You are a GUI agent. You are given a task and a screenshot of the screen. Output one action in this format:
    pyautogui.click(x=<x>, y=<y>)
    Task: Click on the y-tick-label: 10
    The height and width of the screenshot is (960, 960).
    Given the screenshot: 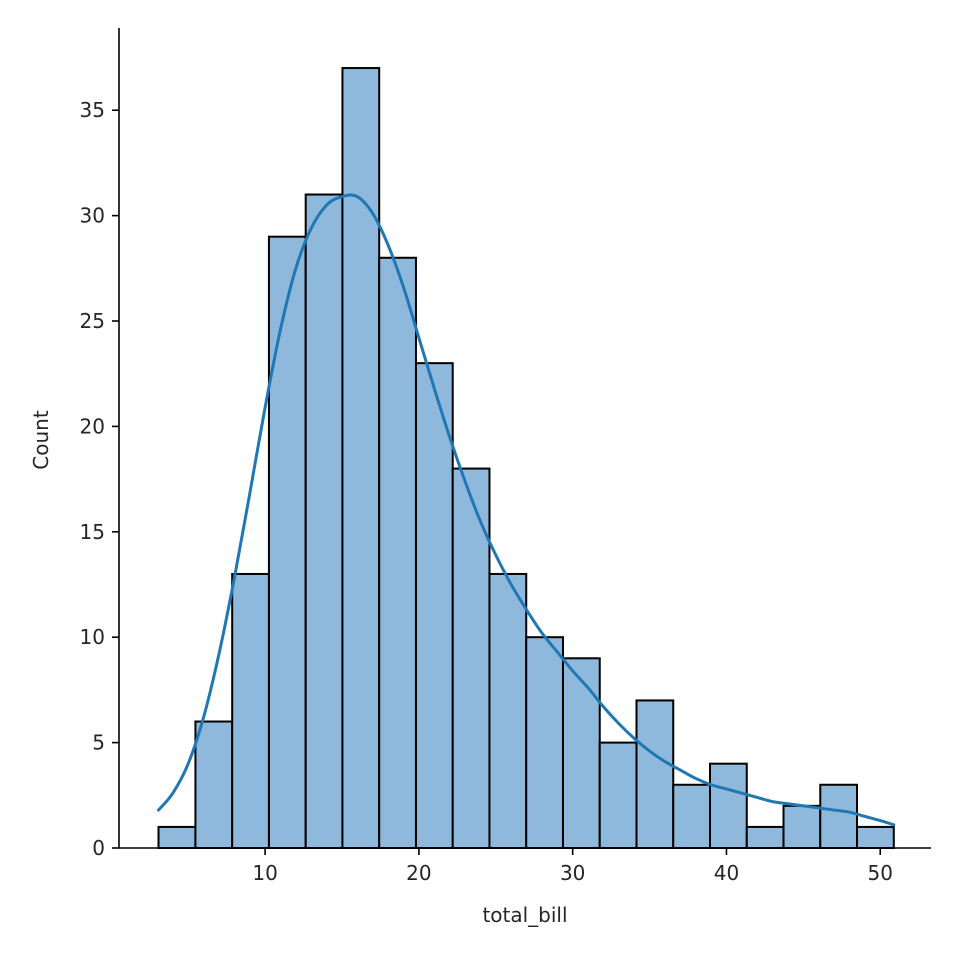 What is the action you would take?
    pyautogui.click(x=92, y=637)
    